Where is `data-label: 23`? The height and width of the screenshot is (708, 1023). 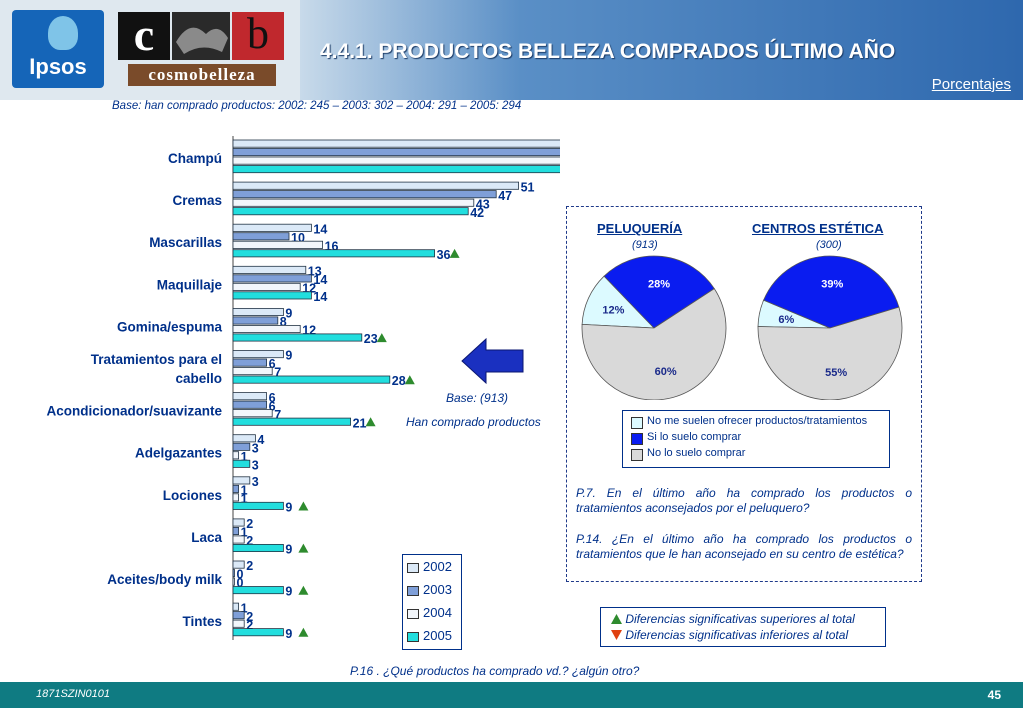 data-label: 23 is located at coordinates (371, 339).